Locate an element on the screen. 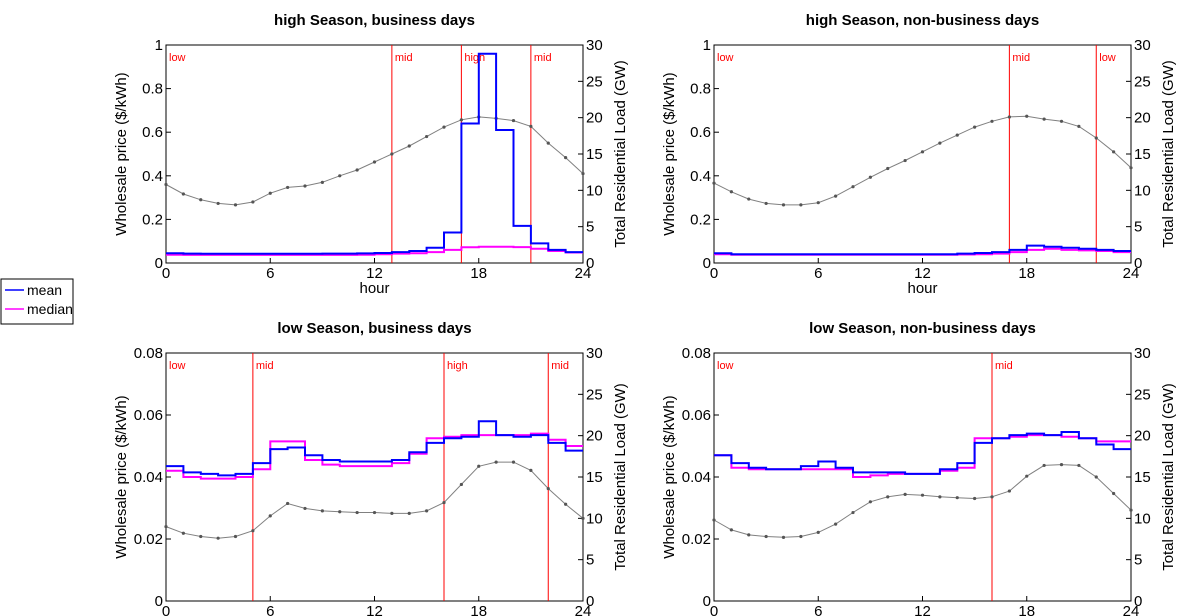 The image size is (1189, 616). y-tick-label: 0.02 is located at coordinates (148, 539).